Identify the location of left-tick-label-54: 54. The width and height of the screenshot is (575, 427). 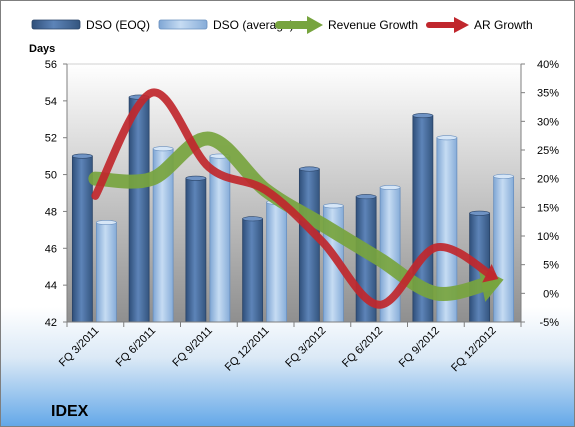
(51, 102).